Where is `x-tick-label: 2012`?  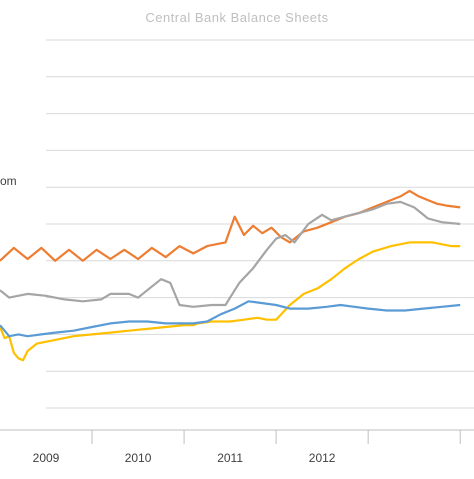
x-tick-label: 2012 is located at coordinates (322, 458).